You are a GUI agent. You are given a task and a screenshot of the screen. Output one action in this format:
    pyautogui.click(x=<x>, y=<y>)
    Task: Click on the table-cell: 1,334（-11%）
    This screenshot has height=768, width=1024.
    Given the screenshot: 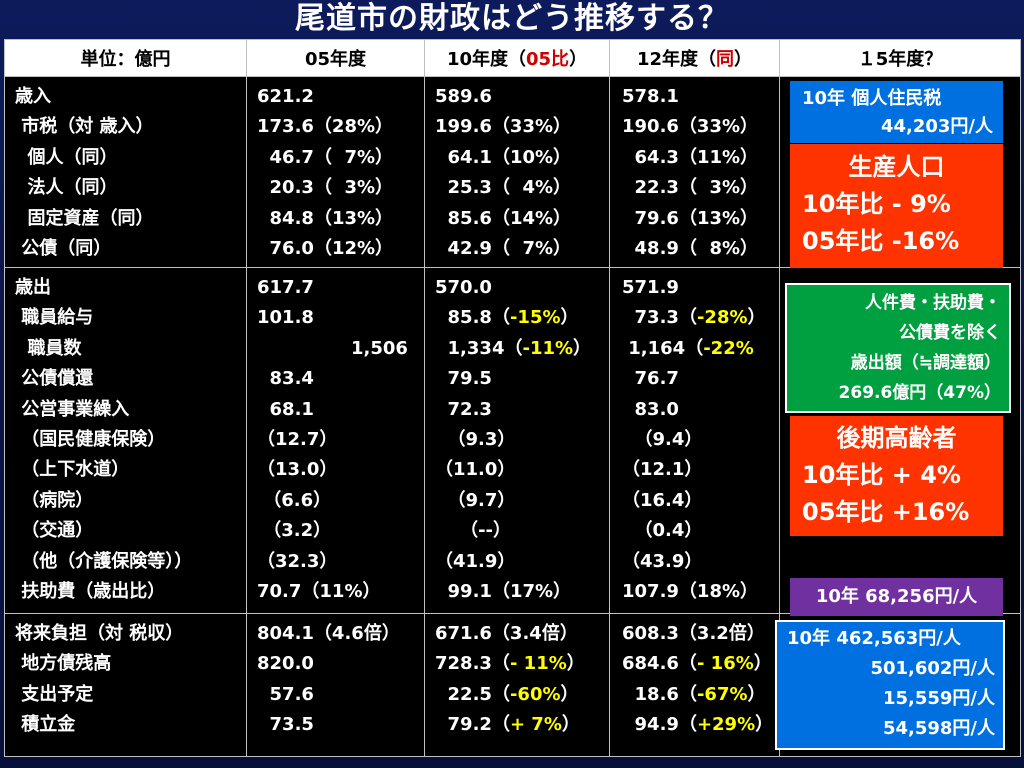 What is the action you would take?
    pyautogui.click(x=513, y=348)
    